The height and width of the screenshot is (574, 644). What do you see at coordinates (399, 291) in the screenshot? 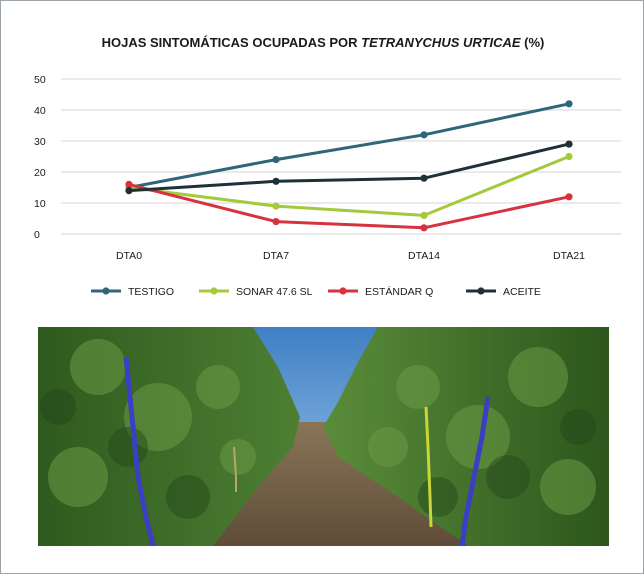
I see `legend-label: ESTÁNDAR Q` at bounding box center [399, 291].